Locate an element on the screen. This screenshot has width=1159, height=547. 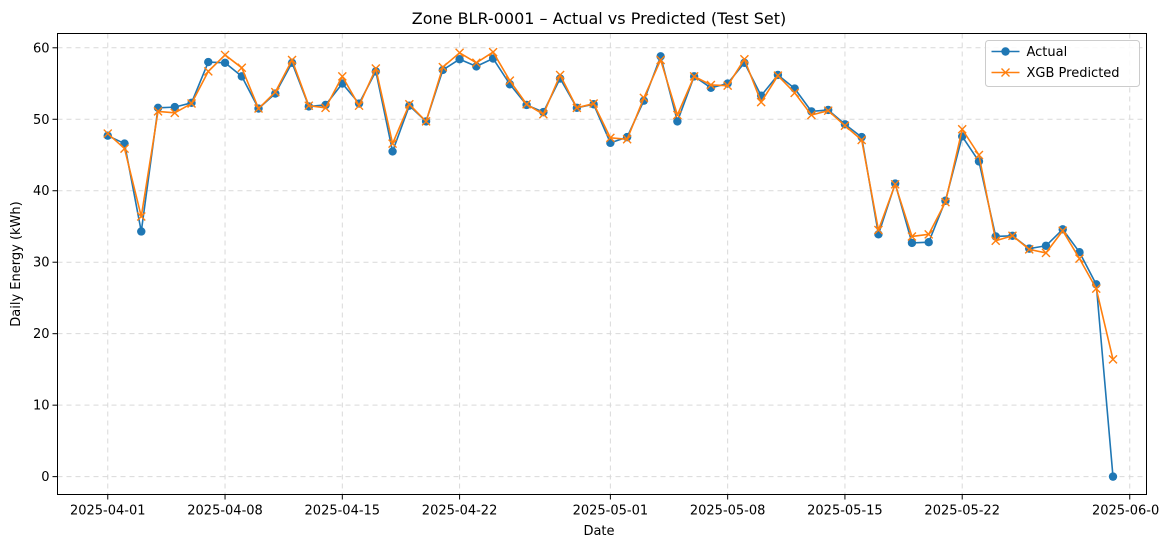
x-tick-label: 2025-04-22 is located at coordinates (460, 511).